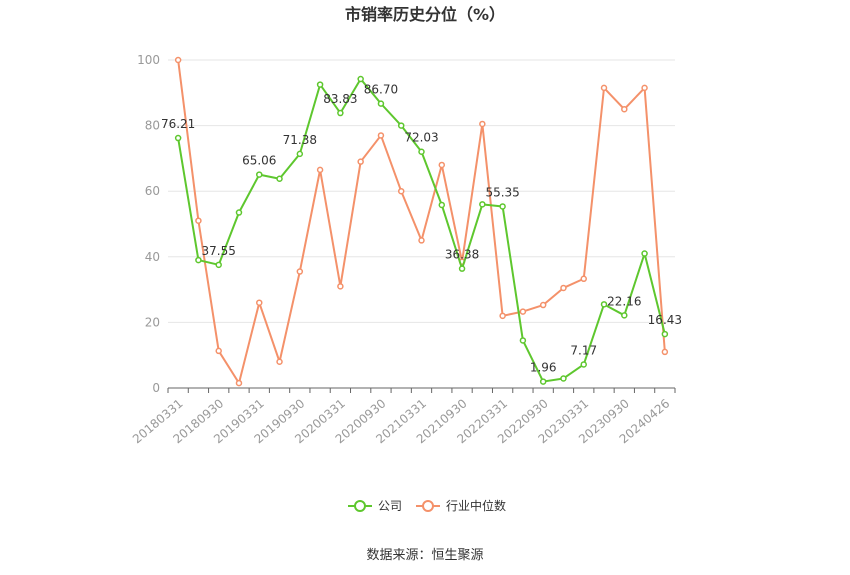 The width and height of the screenshot is (850, 575). Describe the element at coordinates (156, 388) in the screenshot. I see `y-tick-label: 0` at that location.